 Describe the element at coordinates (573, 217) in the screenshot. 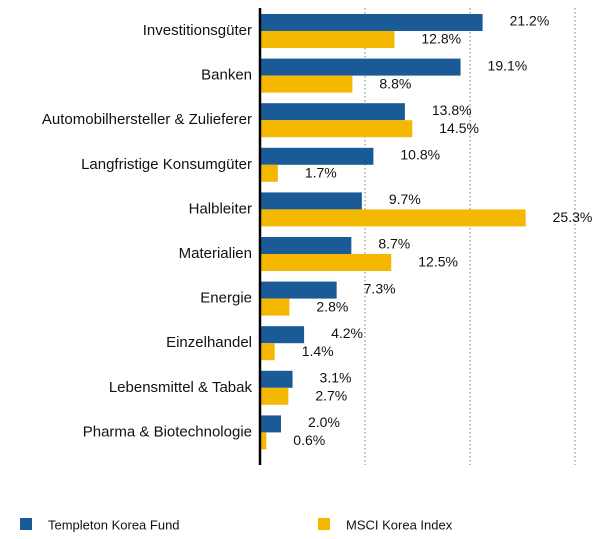

I see `value-label: 25.3%` at that location.